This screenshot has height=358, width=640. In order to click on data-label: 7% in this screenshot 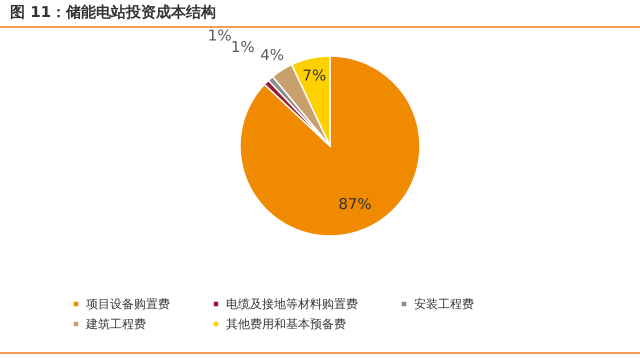, I will do `click(314, 75)`.